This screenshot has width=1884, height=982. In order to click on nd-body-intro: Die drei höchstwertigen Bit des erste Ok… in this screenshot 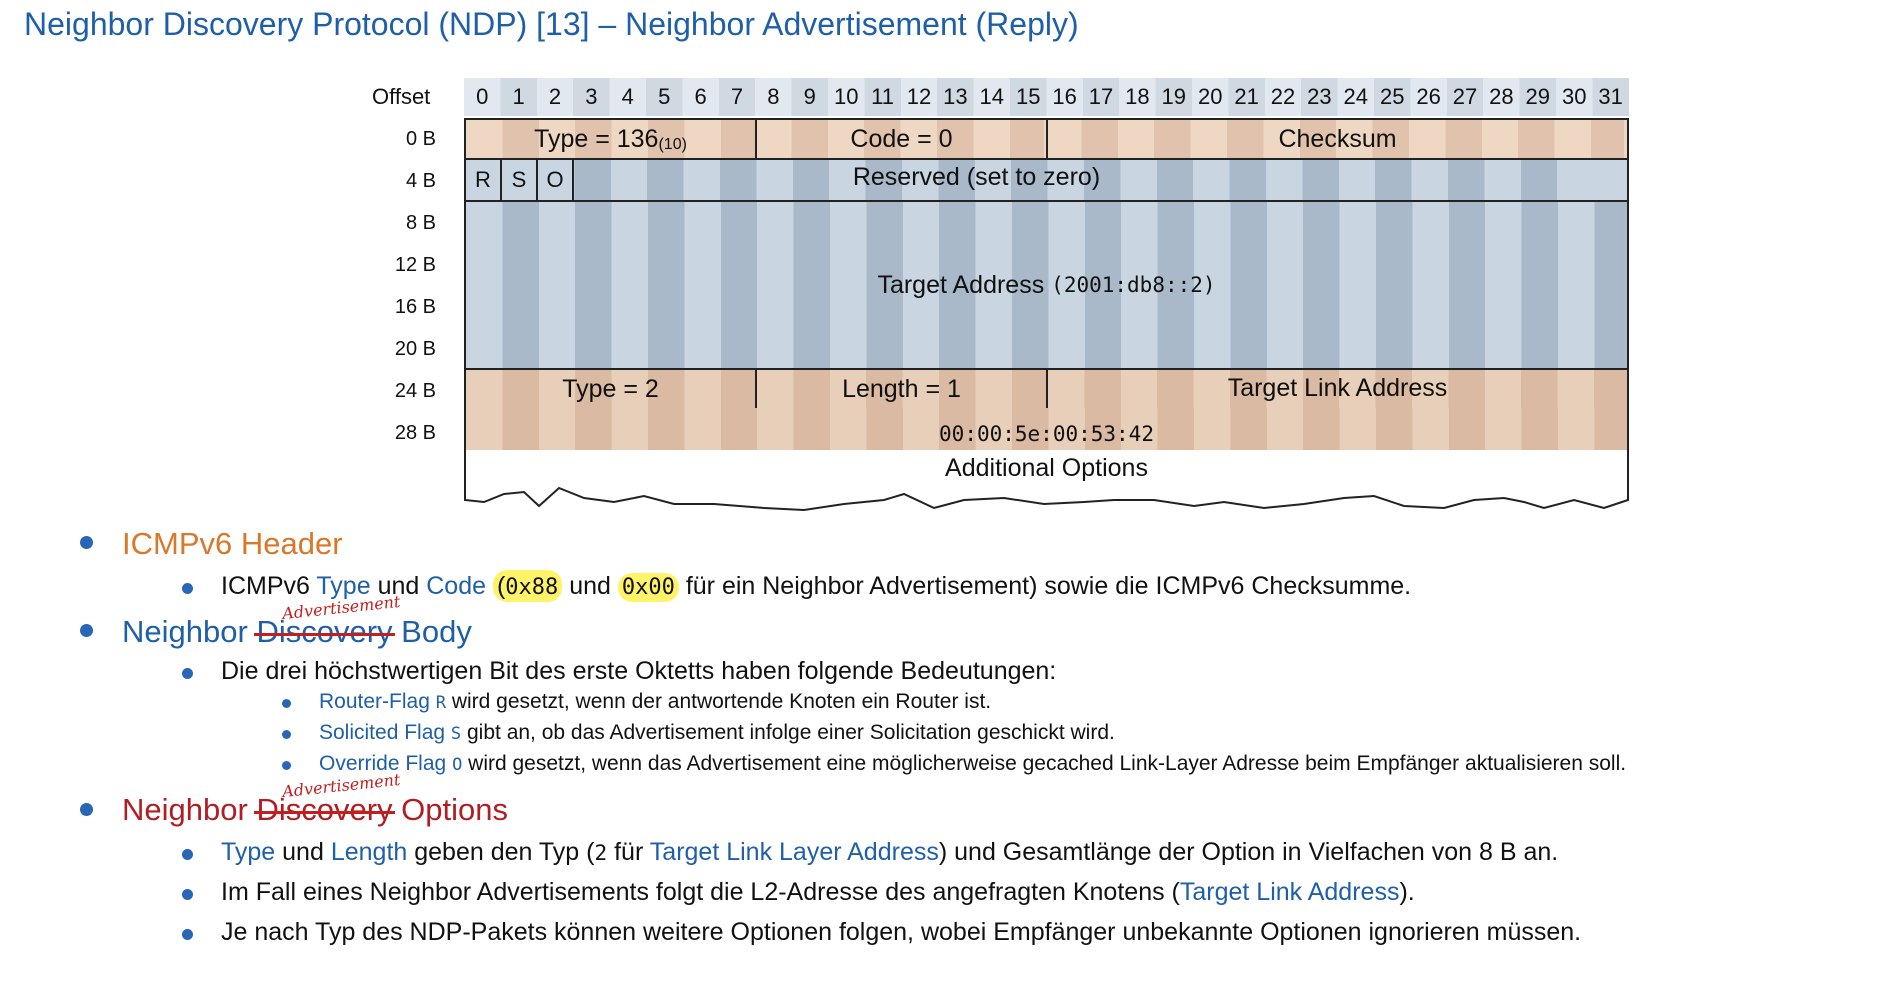, I will do `click(639, 671)`.